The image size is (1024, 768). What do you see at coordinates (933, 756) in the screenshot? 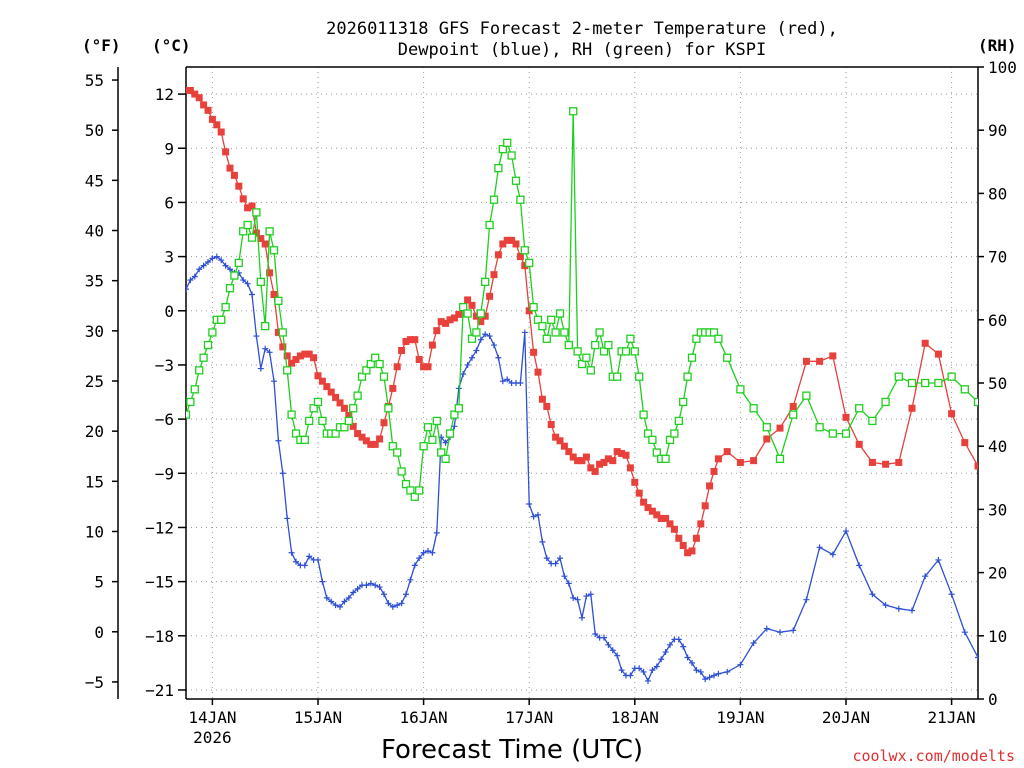
I see `credit-text: coolwx.com/modelts` at bounding box center [933, 756].